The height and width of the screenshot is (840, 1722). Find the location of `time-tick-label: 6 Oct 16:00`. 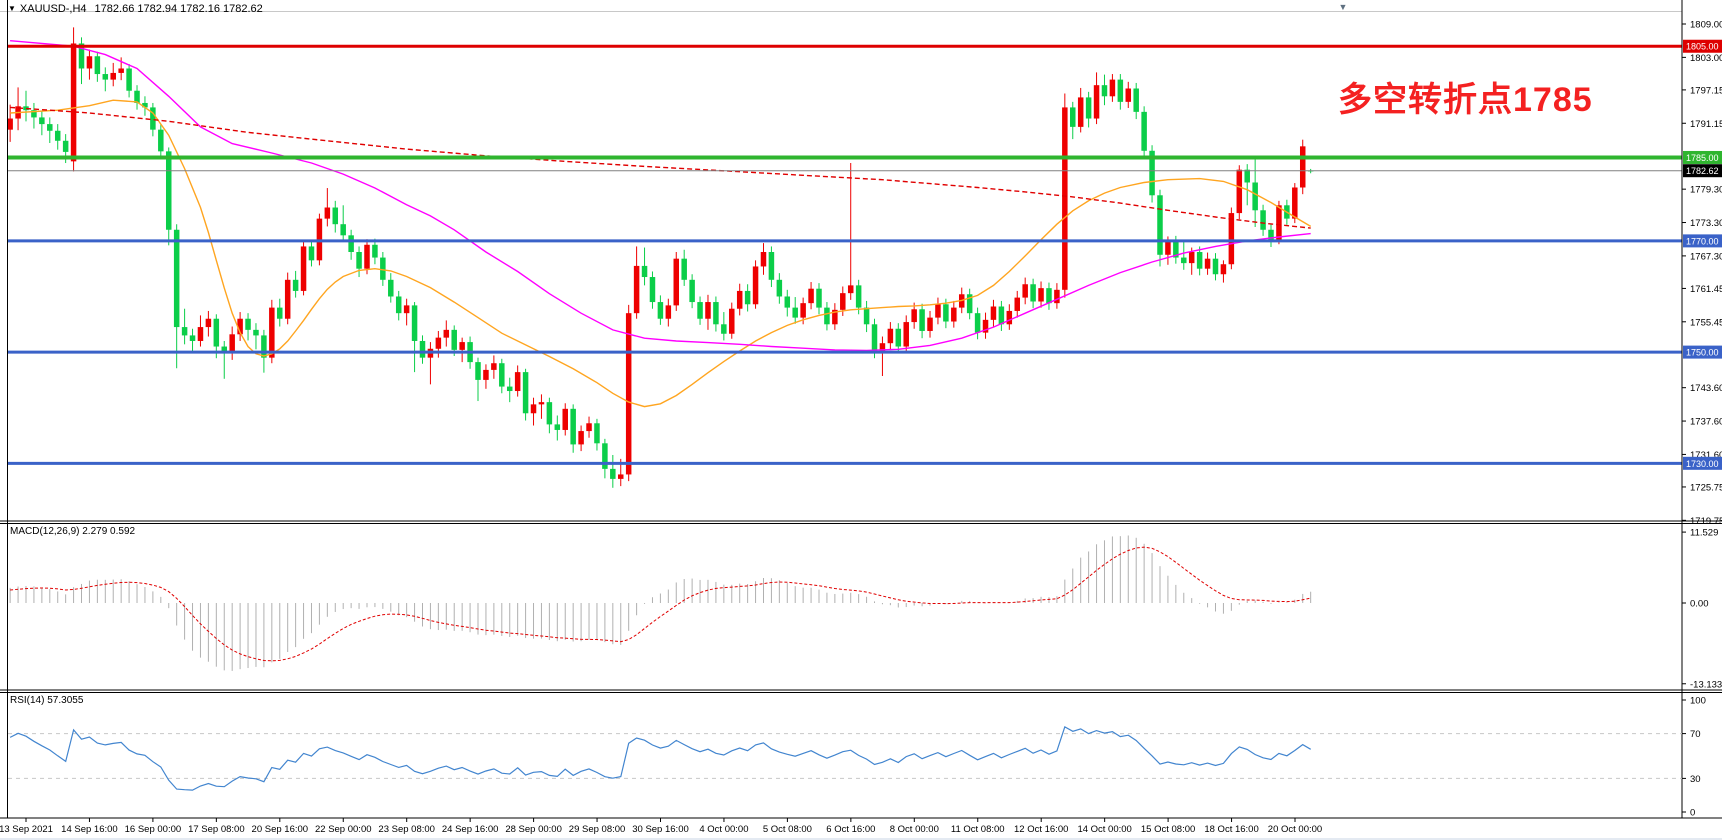

time-tick-label: 6 Oct 16:00 is located at coordinates (850, 829).